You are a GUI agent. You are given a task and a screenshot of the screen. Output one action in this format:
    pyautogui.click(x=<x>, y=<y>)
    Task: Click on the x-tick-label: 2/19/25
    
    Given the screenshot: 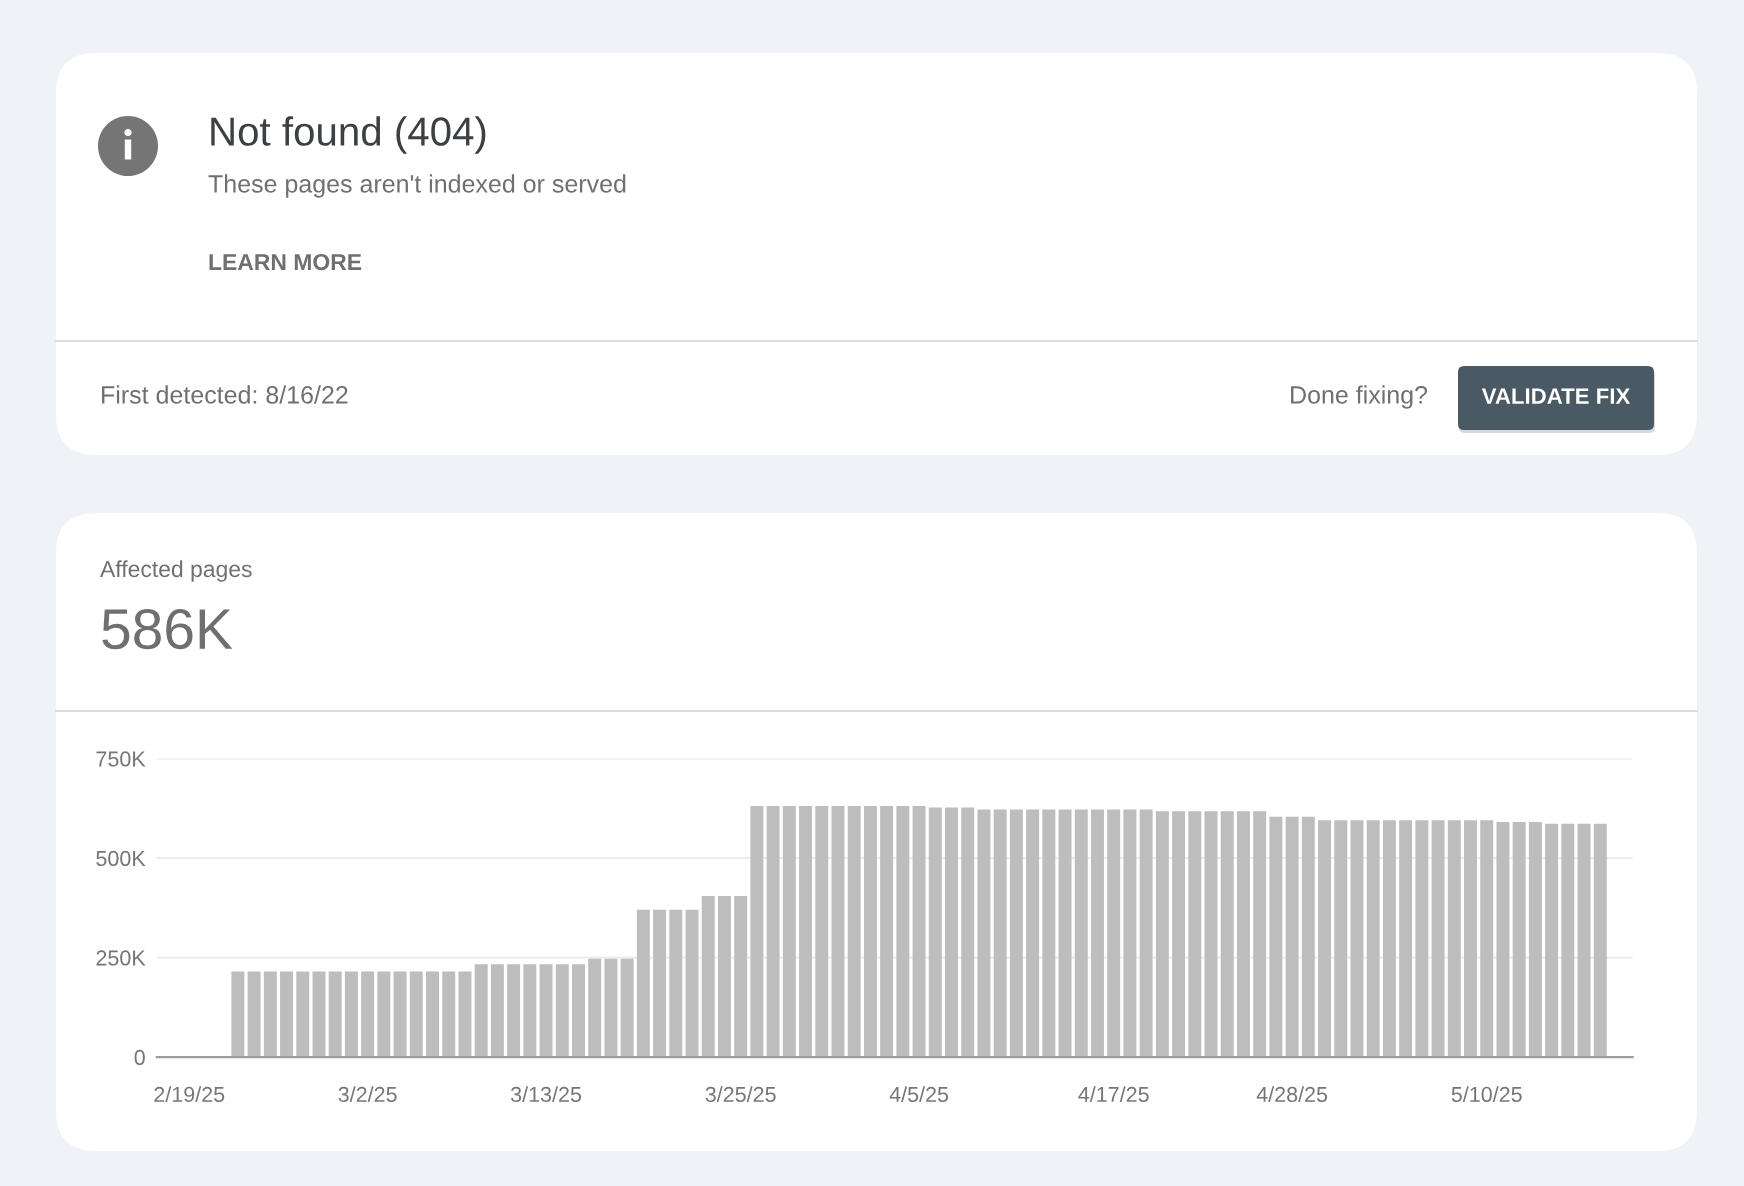 What is the action you would take?
    pyautogui.click(x=189, y=1094)
    